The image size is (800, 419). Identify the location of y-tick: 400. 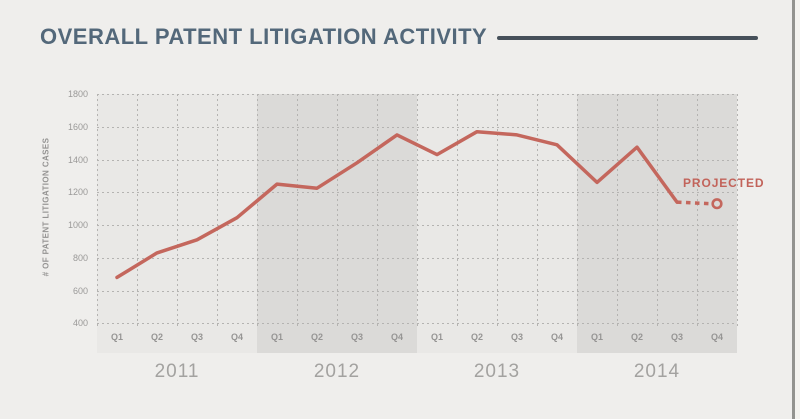
(80, 323).